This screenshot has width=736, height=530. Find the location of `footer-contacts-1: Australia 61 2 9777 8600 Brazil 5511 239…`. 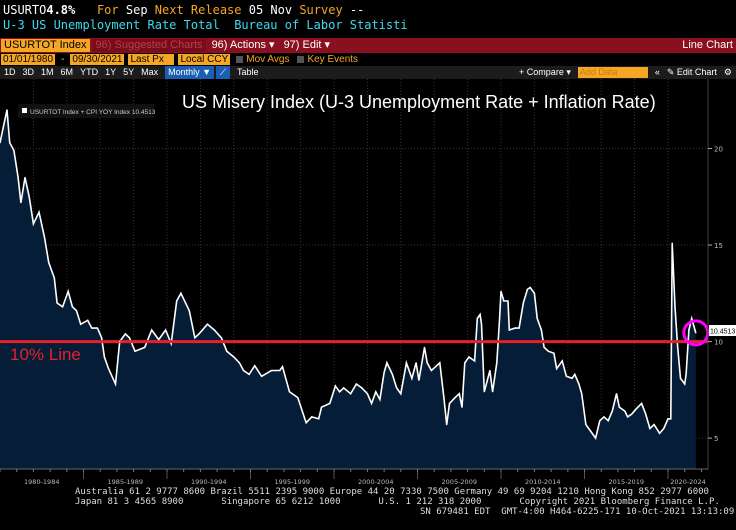

footer-contacts-1: Australia 61 2 9777 8600 Brazil 5511 239… is located at coordinates (392, 492).